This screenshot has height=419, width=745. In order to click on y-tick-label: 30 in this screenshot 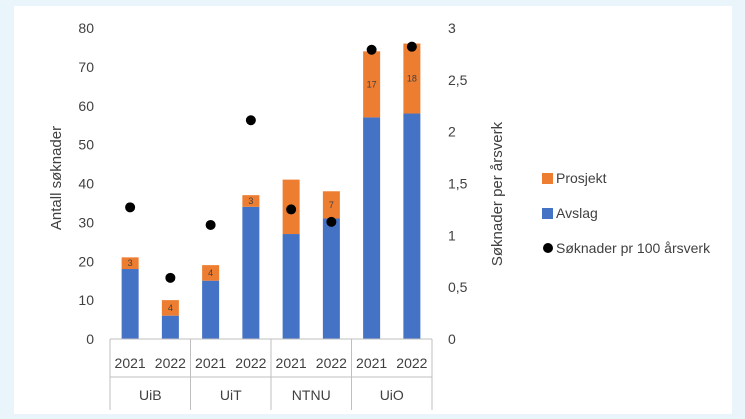, I will do `click(86, 222)`.